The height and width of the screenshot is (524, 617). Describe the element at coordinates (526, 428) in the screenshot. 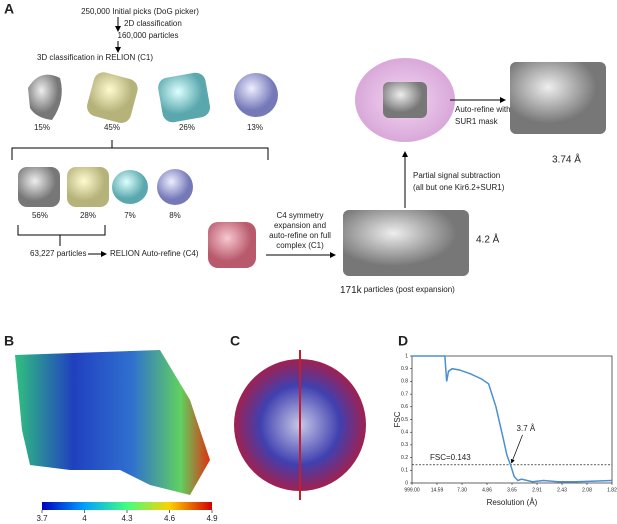

I see `annotation: 3.7 Å` at that location.